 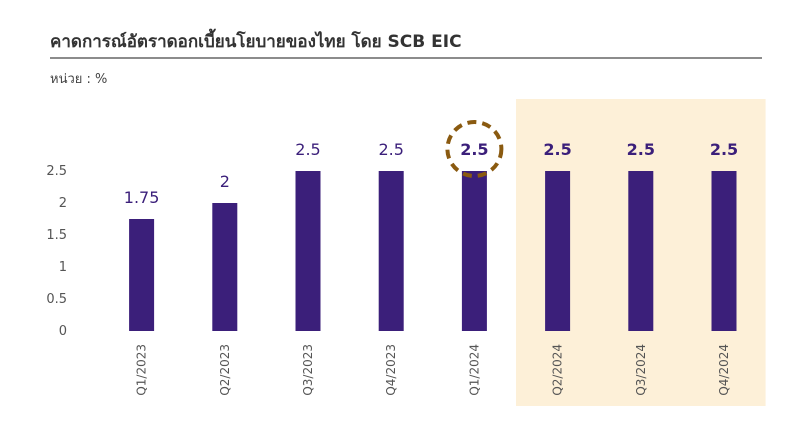 I want to click on title-divider, so click(x=406, y=58).